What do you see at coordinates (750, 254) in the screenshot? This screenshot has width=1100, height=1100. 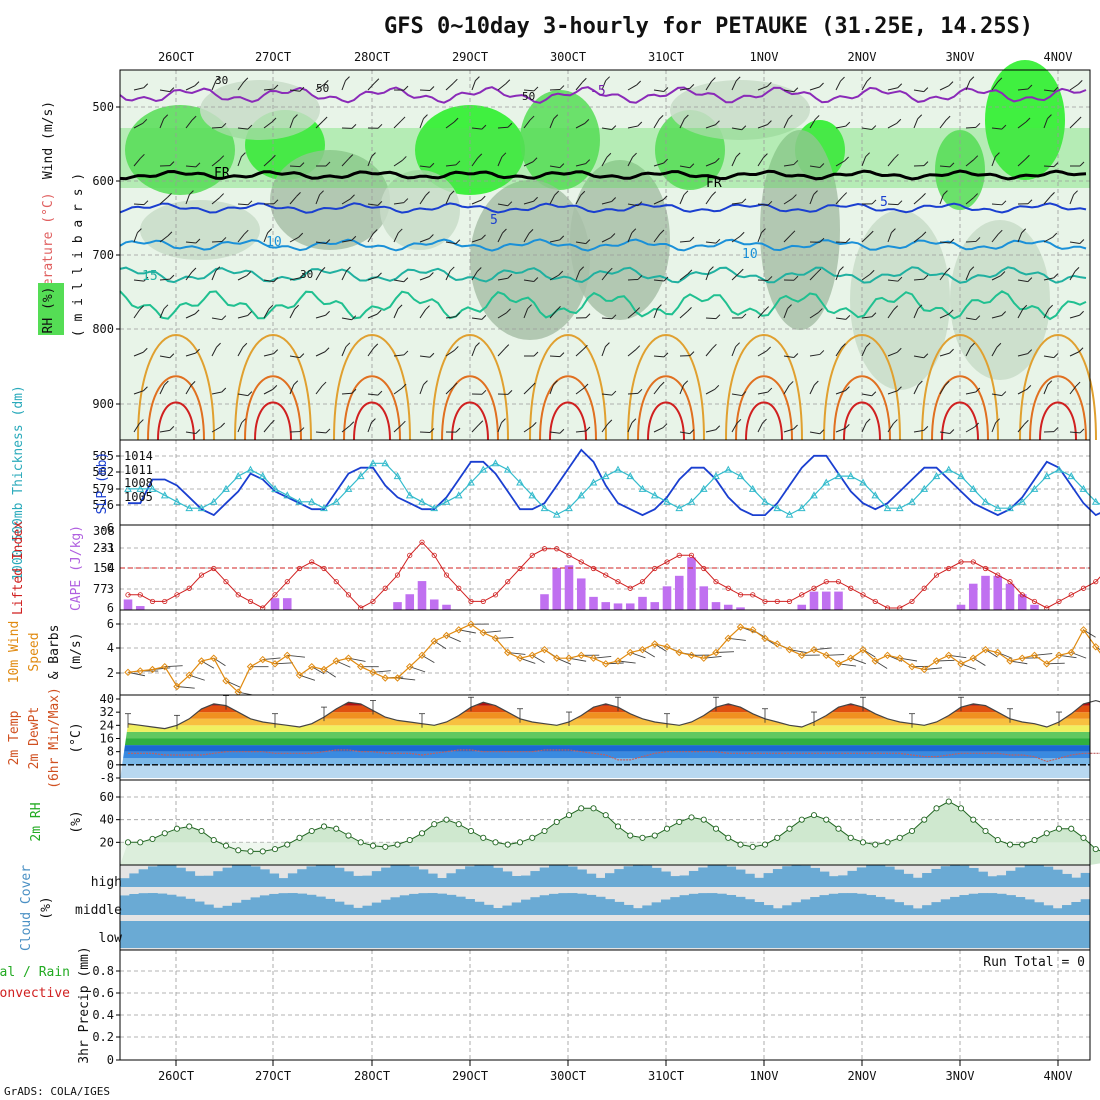 I see `contour-label-10b: 10` at bounding box center [750, 254].